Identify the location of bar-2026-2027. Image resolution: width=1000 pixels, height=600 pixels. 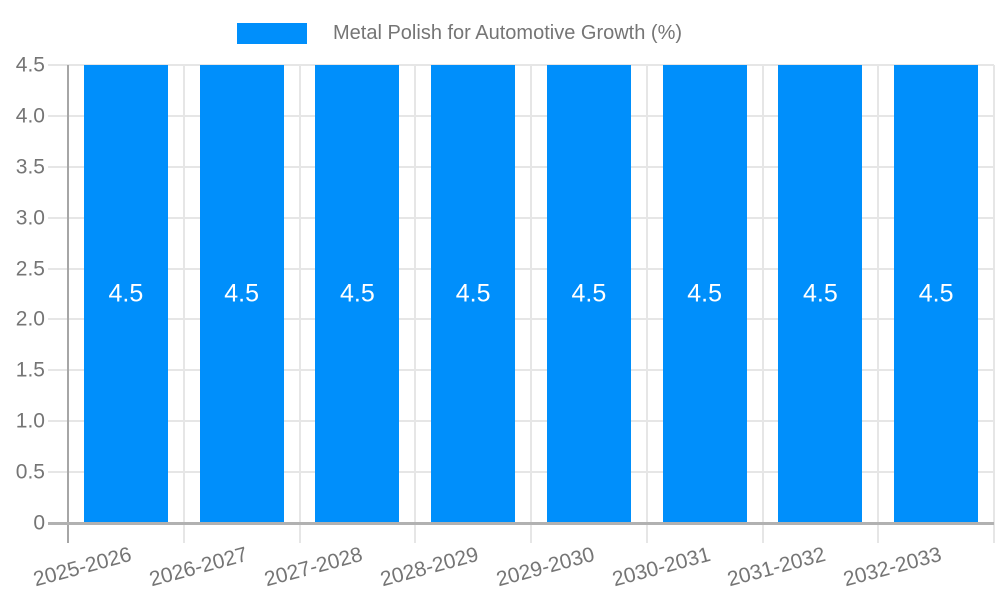
(241, 294).